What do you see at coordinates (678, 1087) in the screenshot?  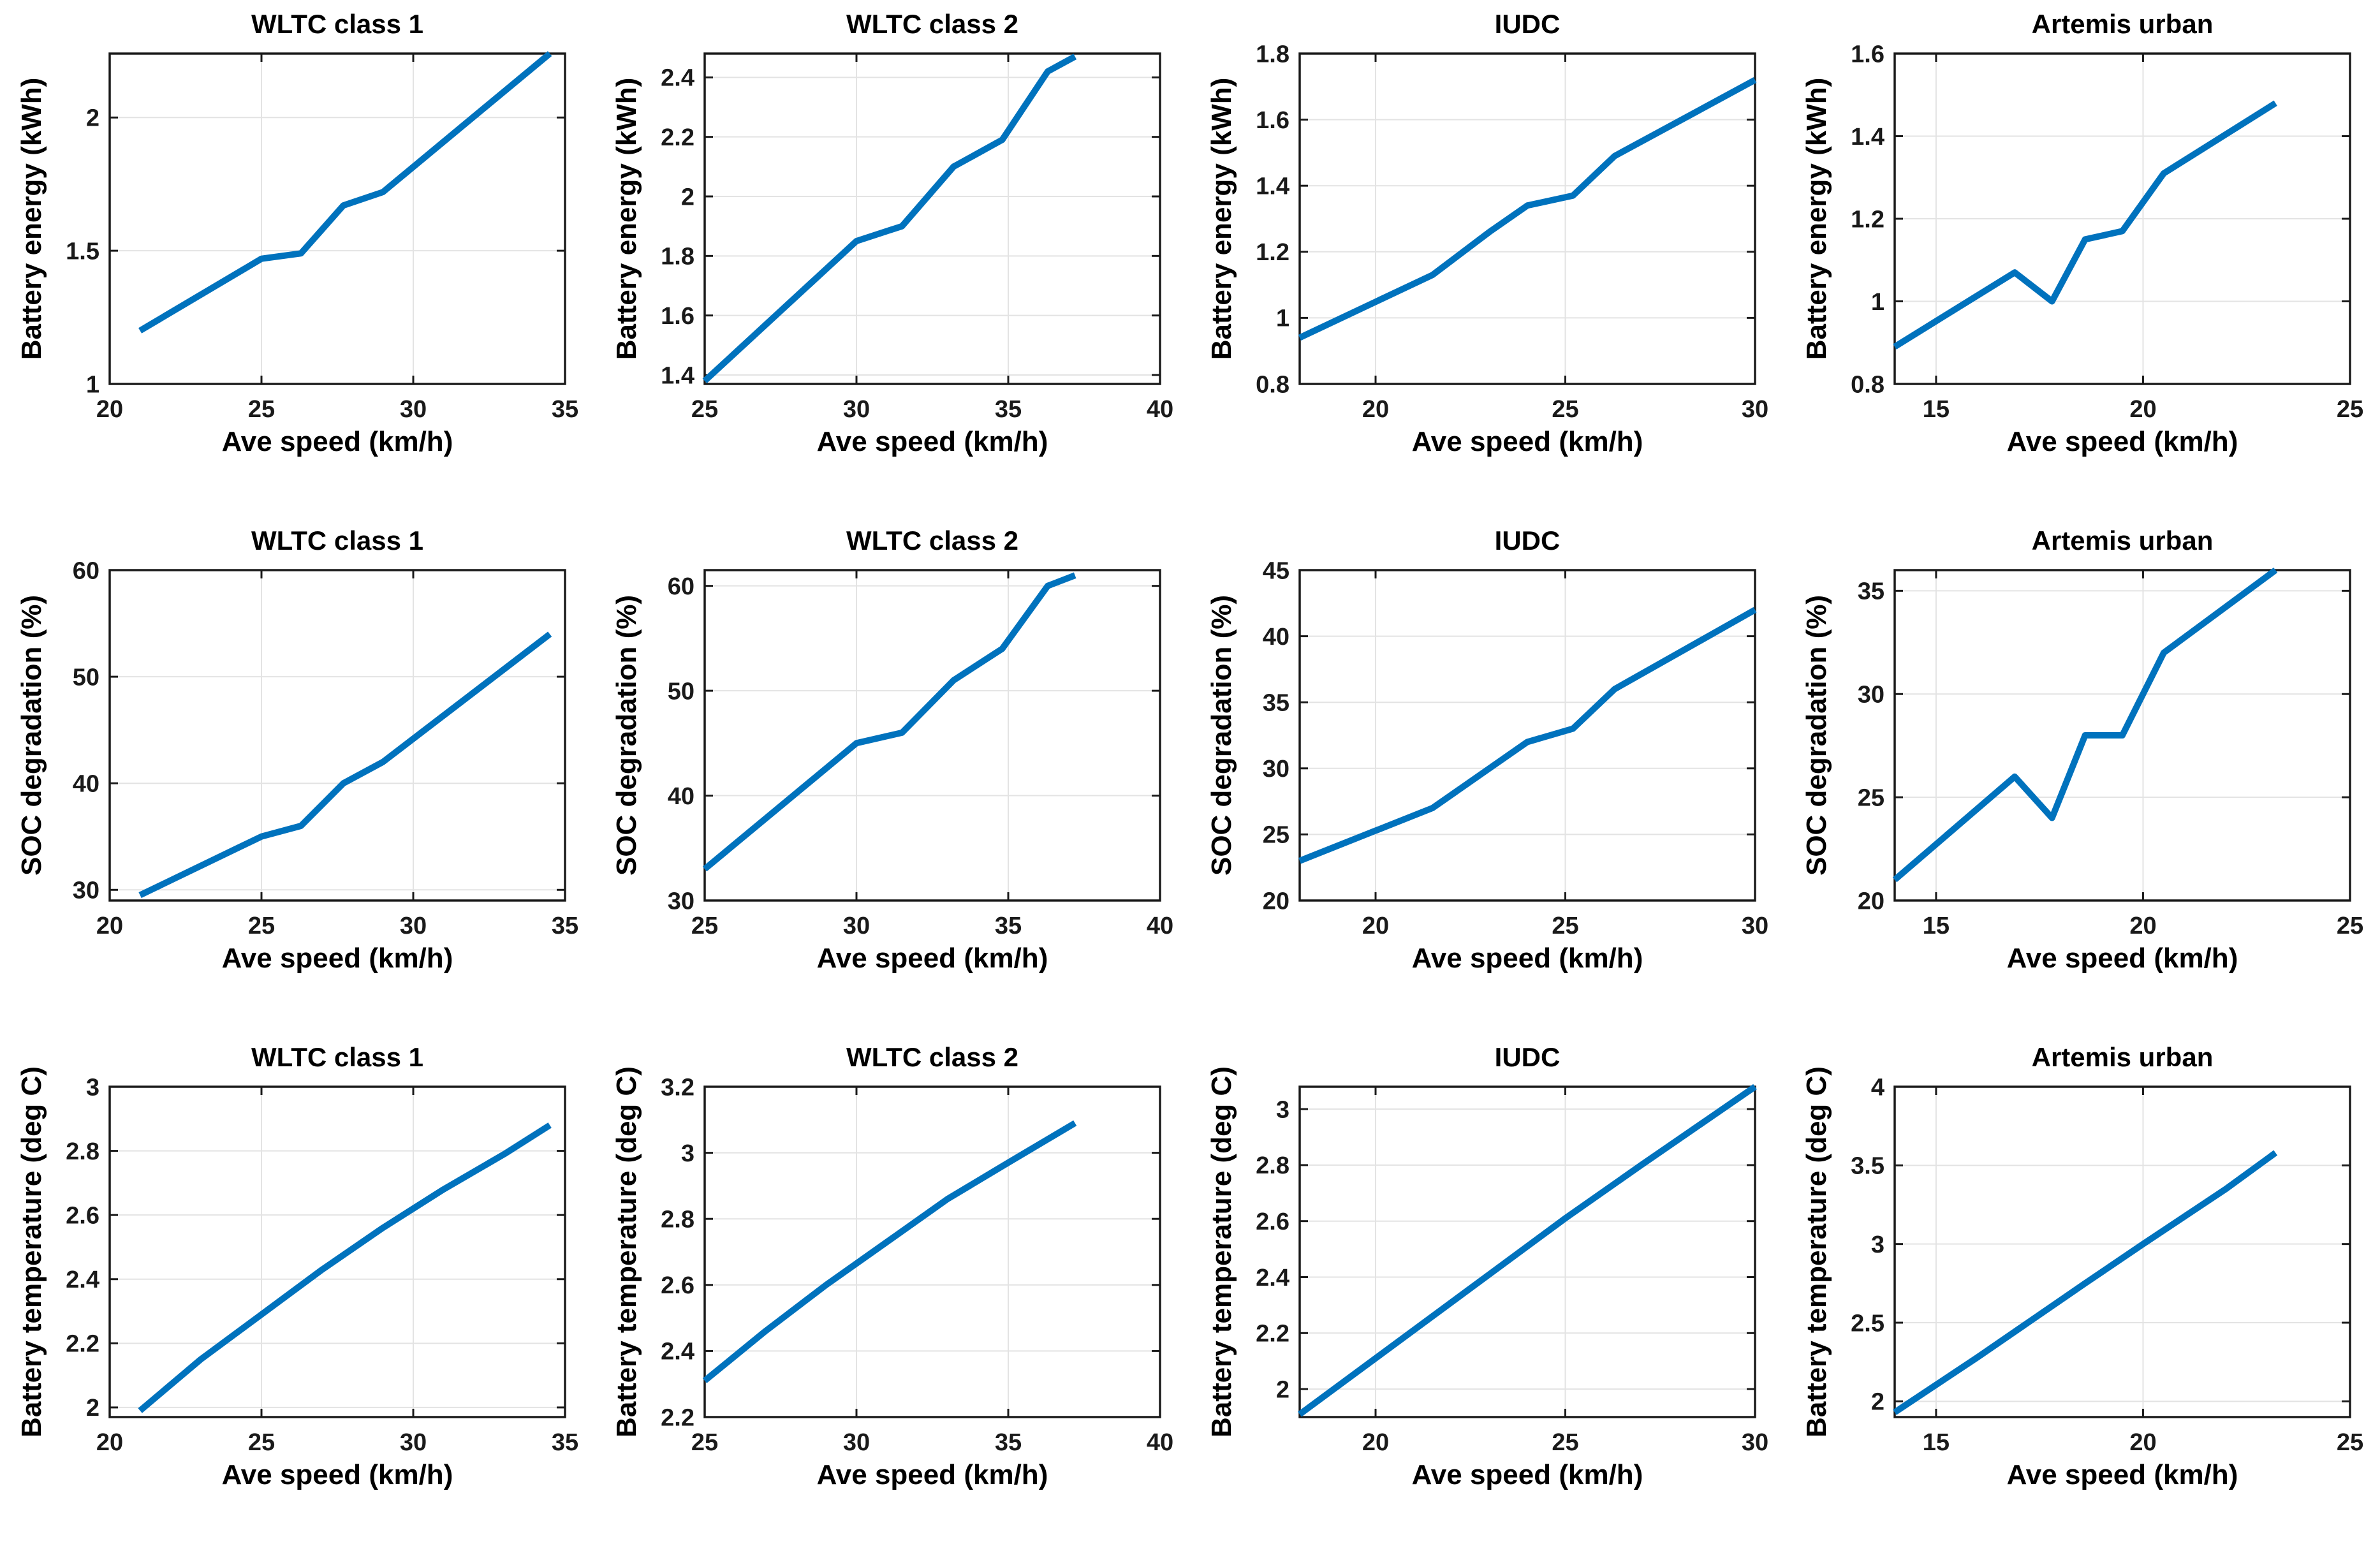 I see `svg-text: 3.2` at bounding box center [678, 1087].